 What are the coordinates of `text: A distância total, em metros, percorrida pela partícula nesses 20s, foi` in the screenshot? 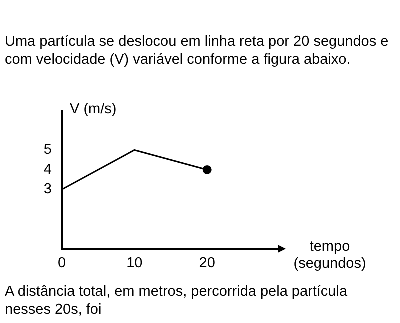 It's located at (177, 301).